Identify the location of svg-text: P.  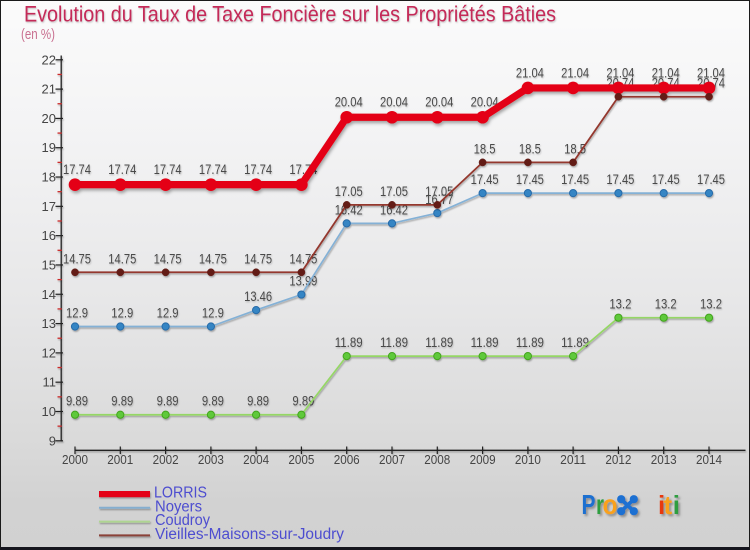
(588, 504).